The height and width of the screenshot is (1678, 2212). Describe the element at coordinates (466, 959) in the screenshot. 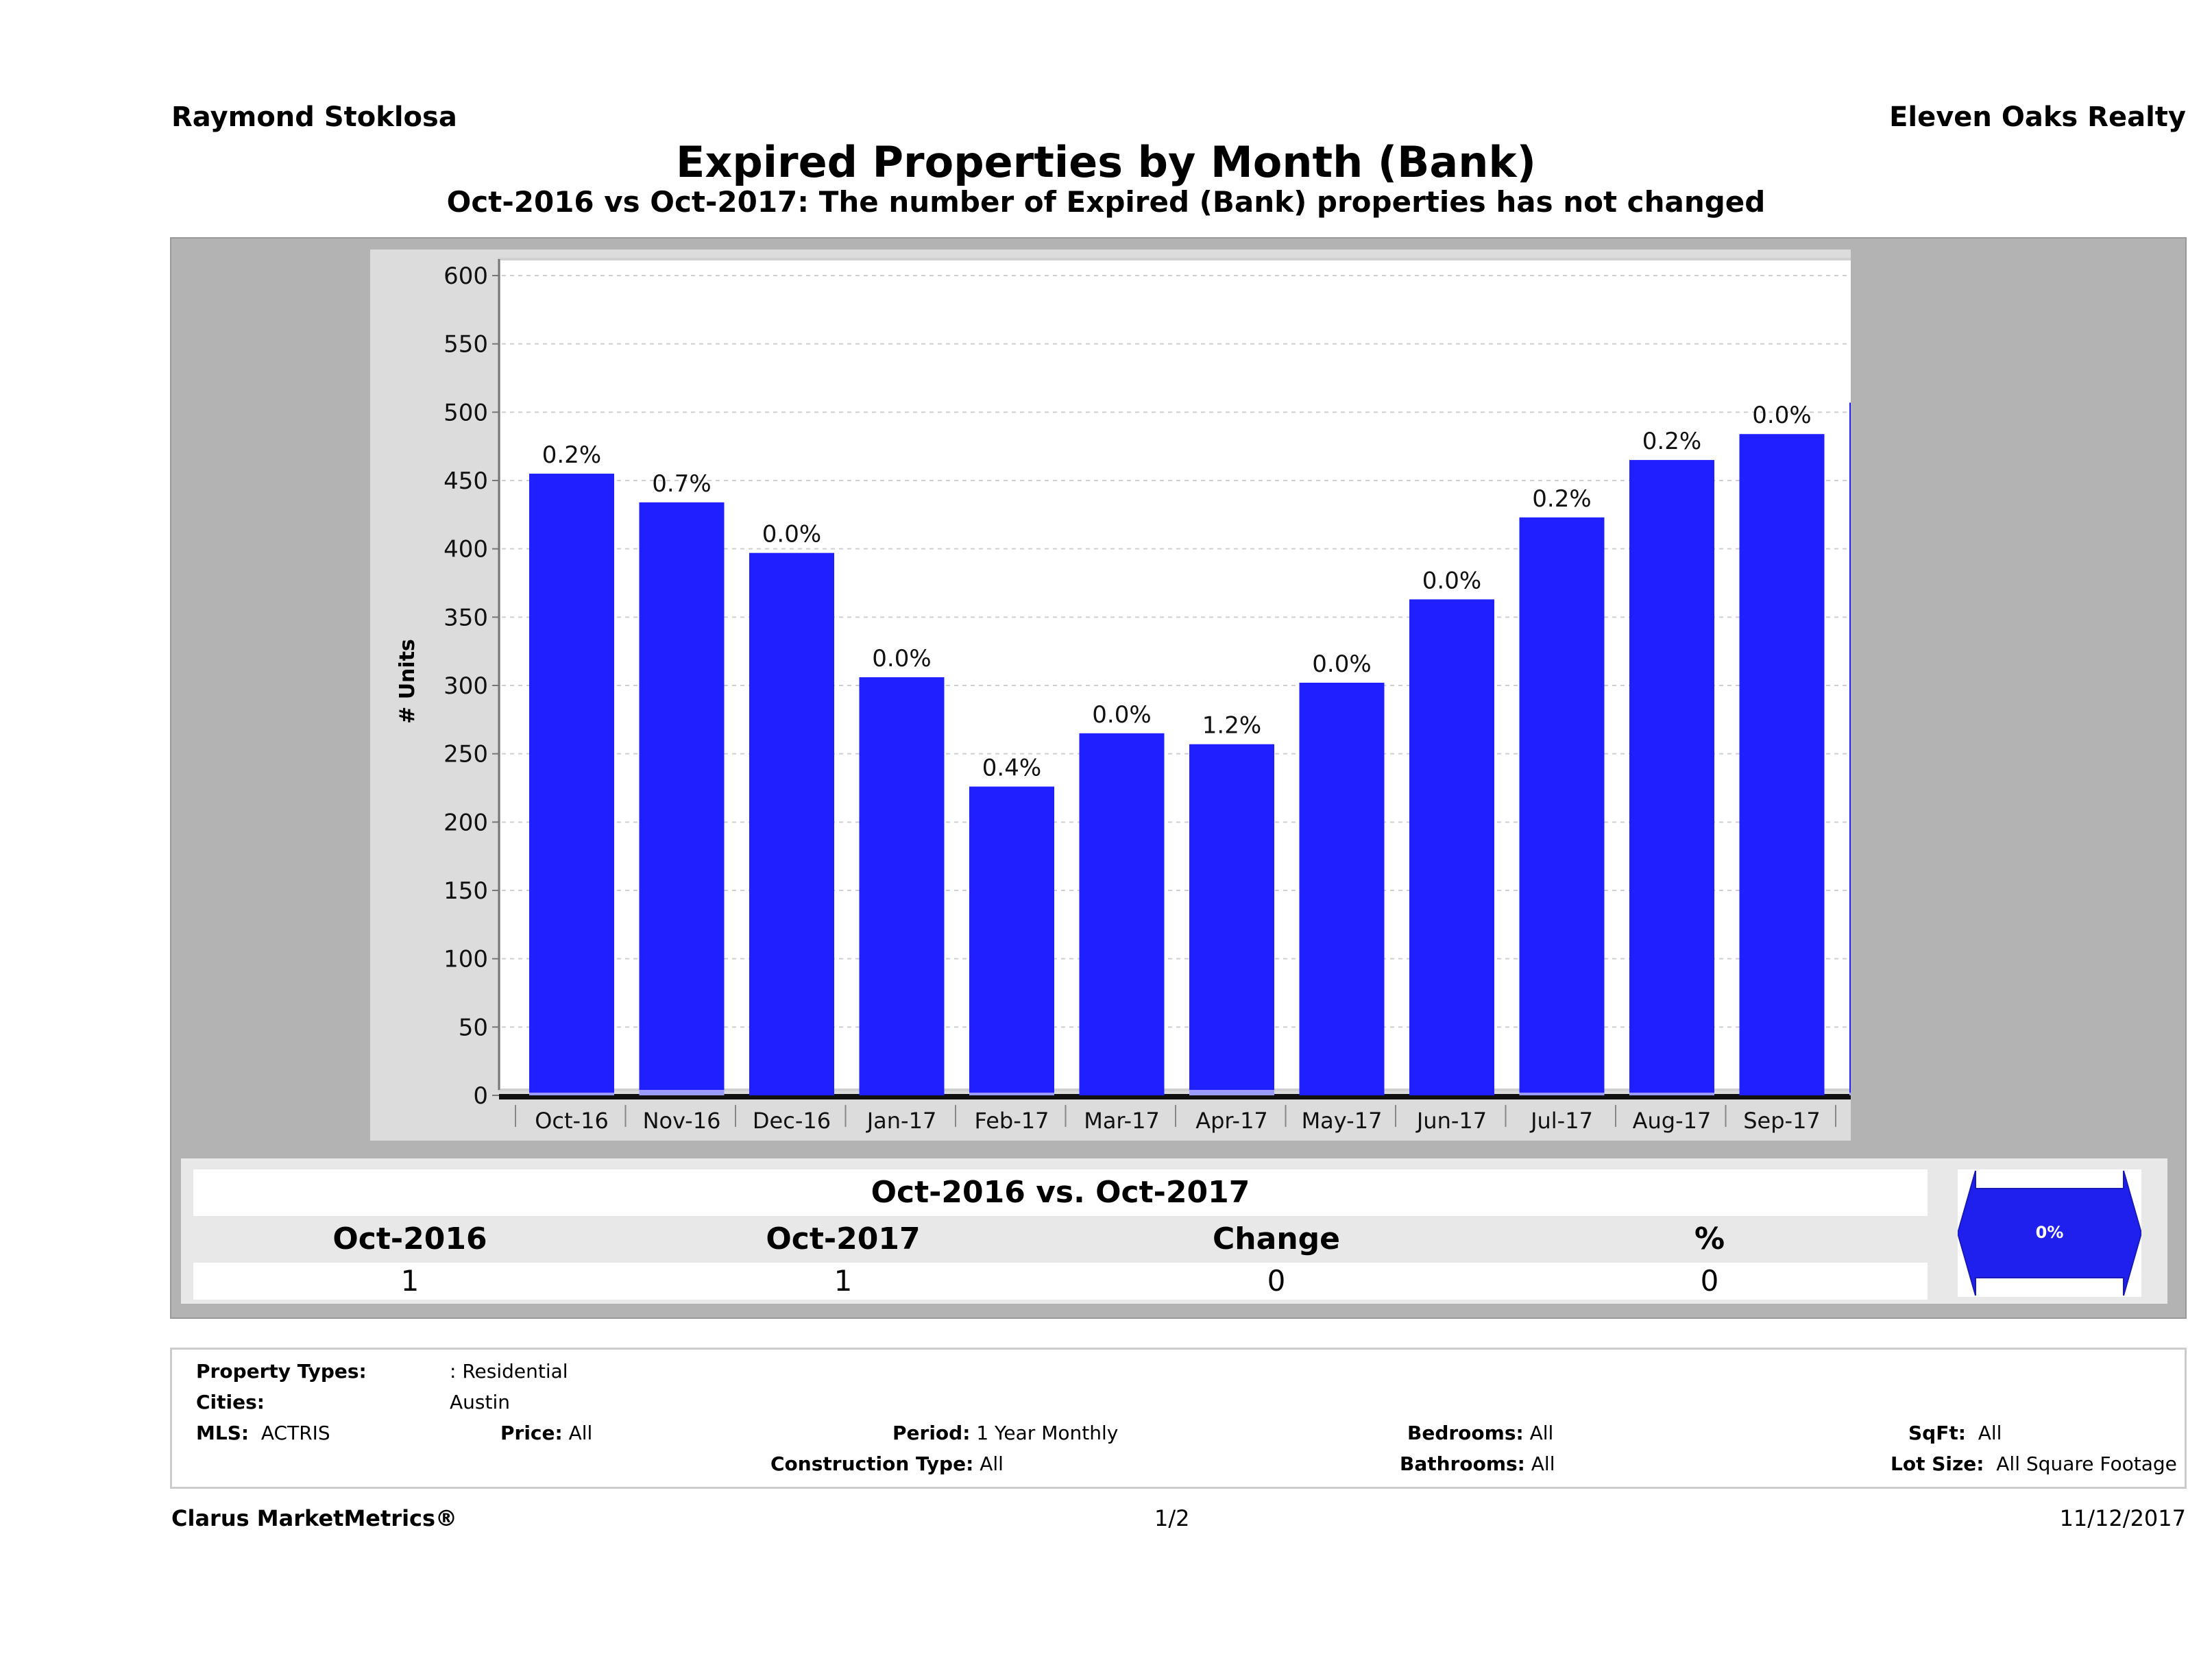

I see `y-tick-label: 100` at that location.